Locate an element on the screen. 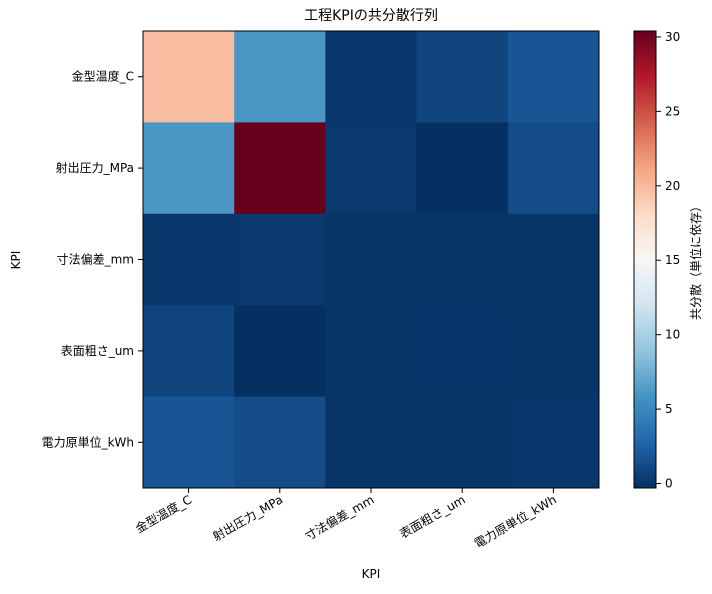 The height and width of the screenshot is (594, 712). chart-title: 工程KPIの共分散行列 is located at coordinates (371, 16).